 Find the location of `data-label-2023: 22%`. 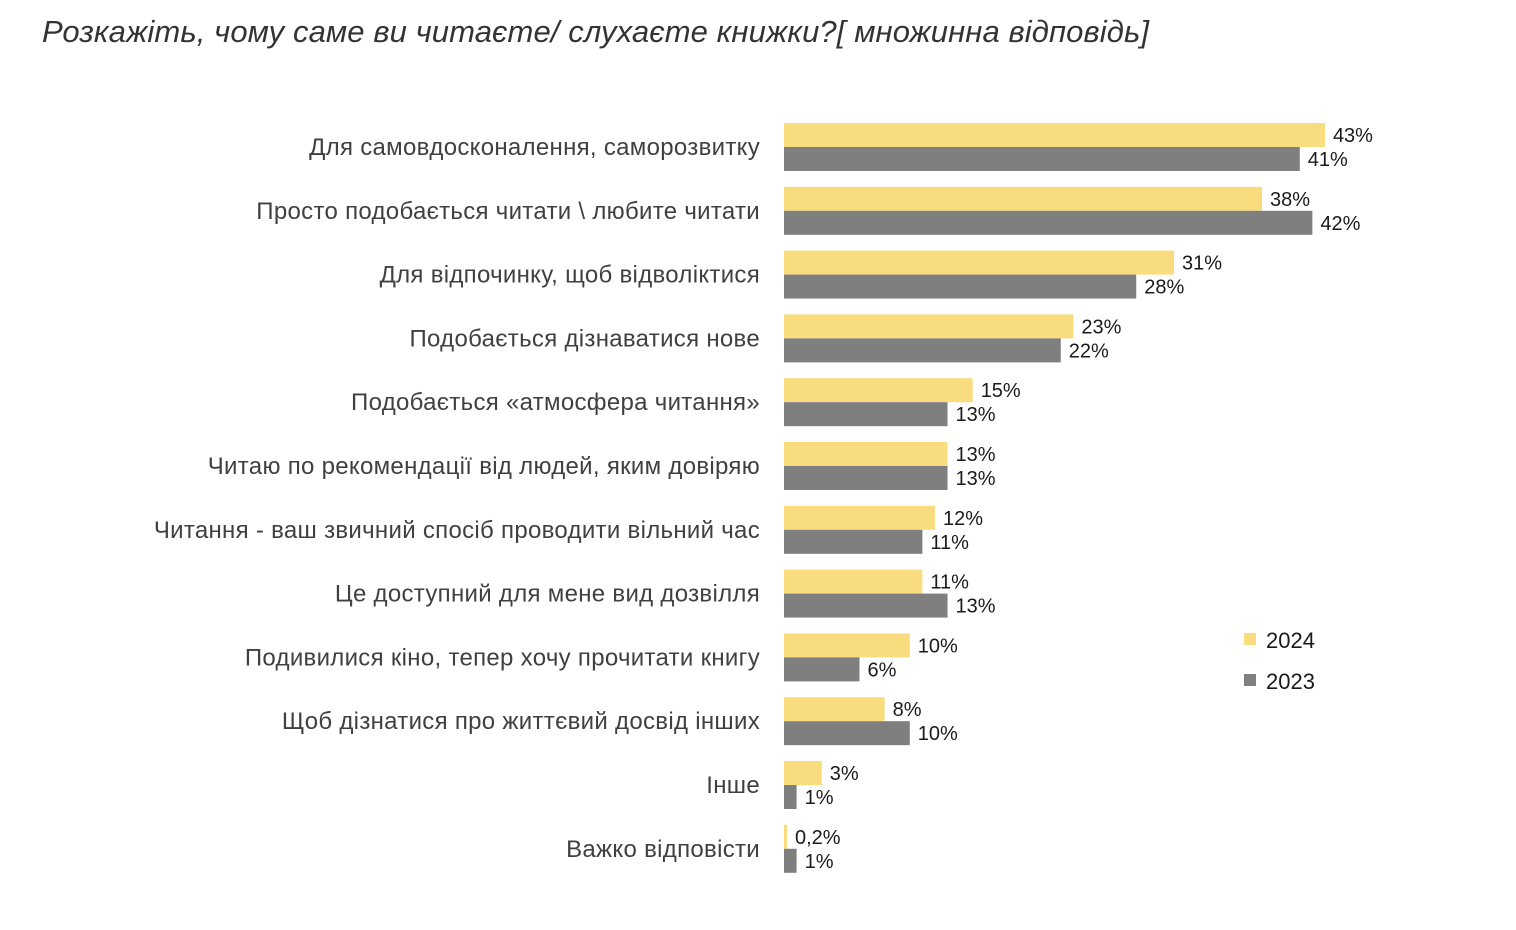

data-label-2023: 22% is located at coordinates (1089, 351).